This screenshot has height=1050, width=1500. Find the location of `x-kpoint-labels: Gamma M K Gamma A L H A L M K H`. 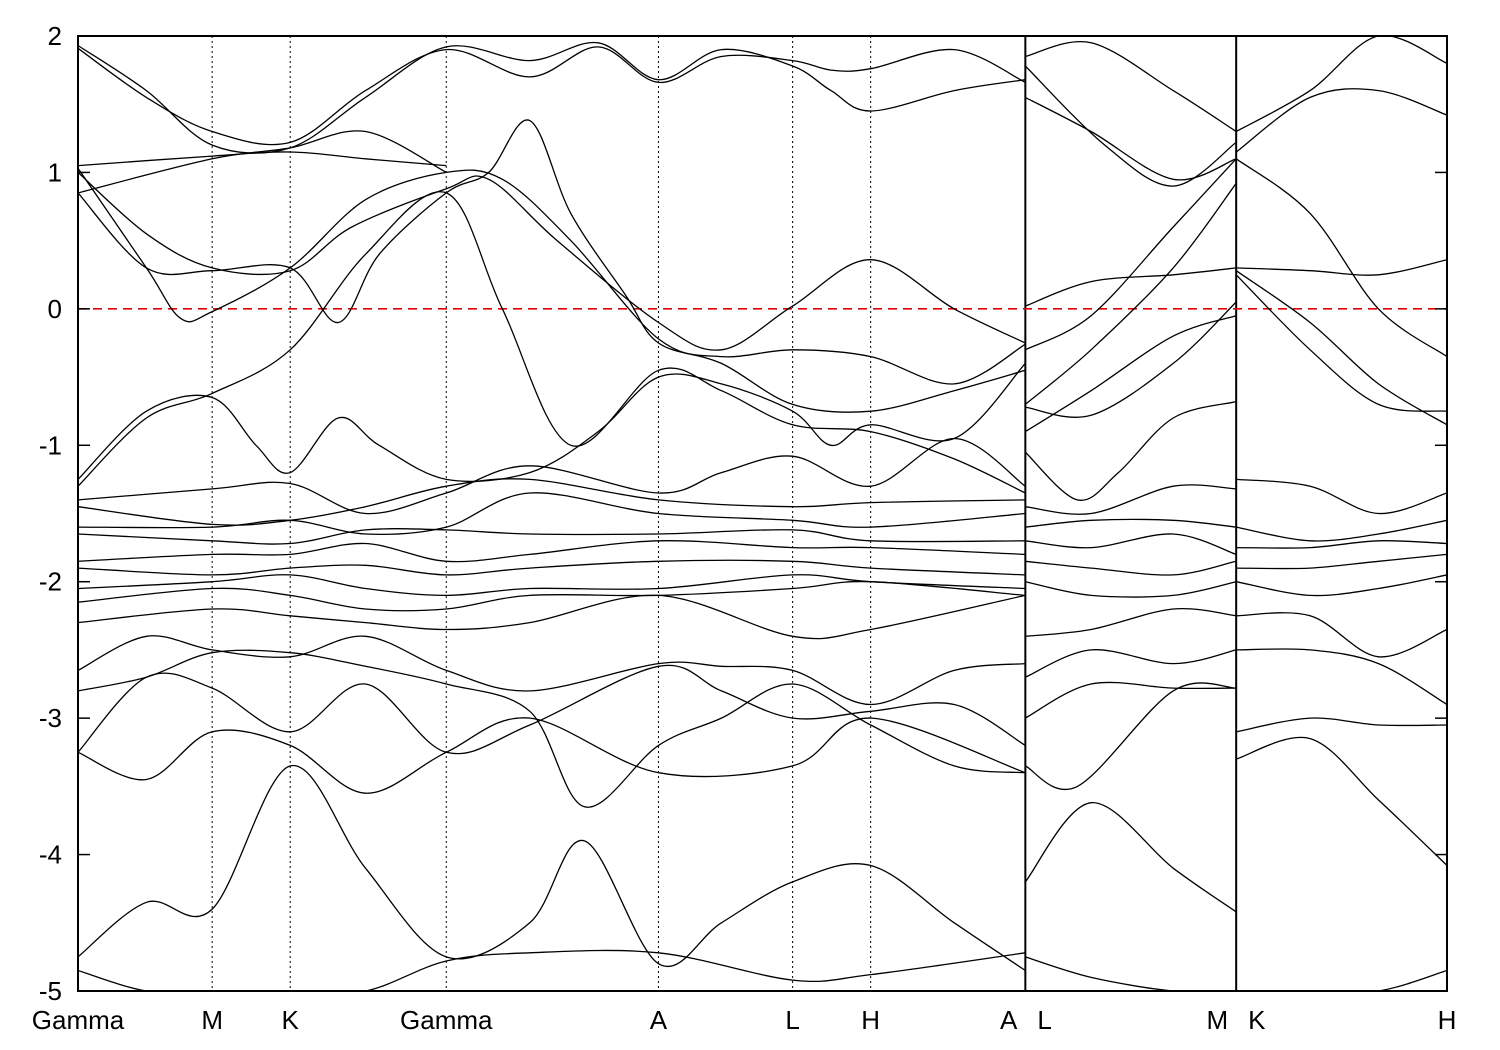

x-kpoint-labels: Gamma M K Gamma A L H A L M K H is located at coordinates (744, 1020).